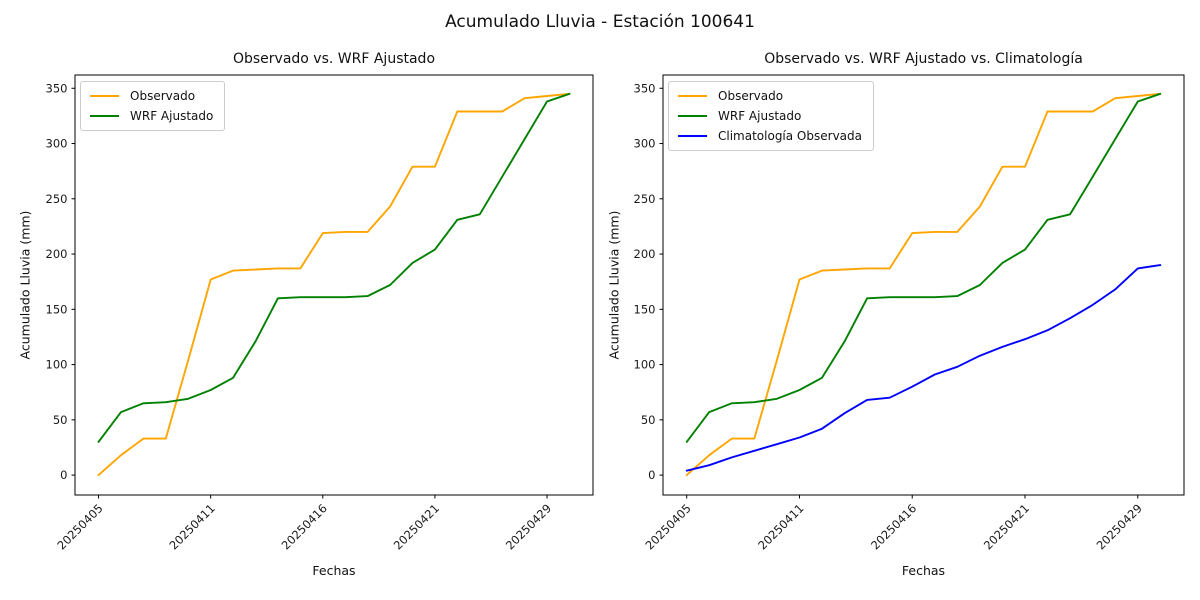  Describe the element at coordinates (334, 570) in the screenshot. I see `left-x-axis-label: Fechas` at that location.